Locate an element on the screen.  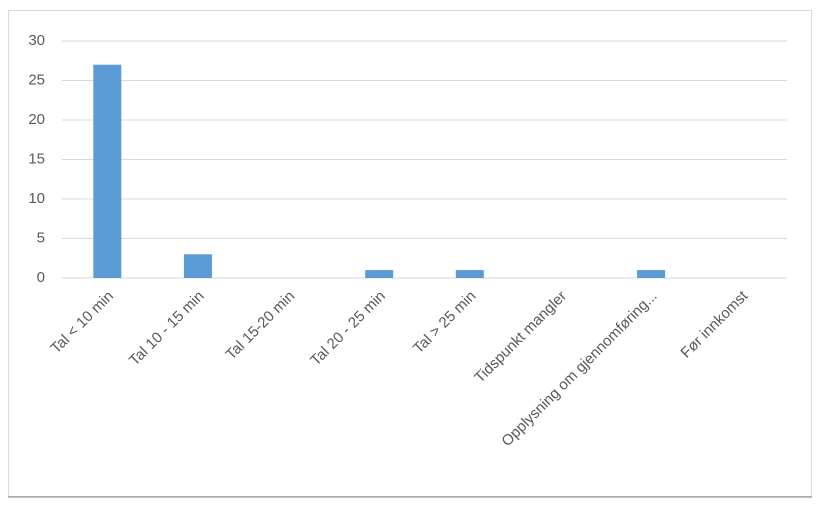
y-tick-label: 30 is located at coordinates (36, 40).